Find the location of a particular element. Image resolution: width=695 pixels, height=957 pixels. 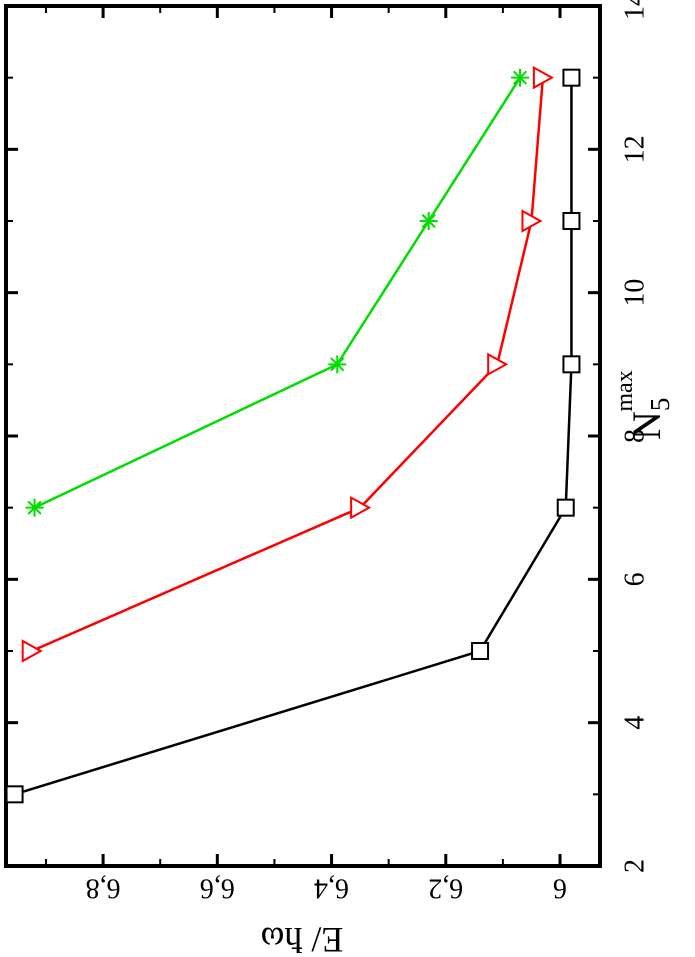

y-tick-label: 6,4 is located at coordinates (331, 888).